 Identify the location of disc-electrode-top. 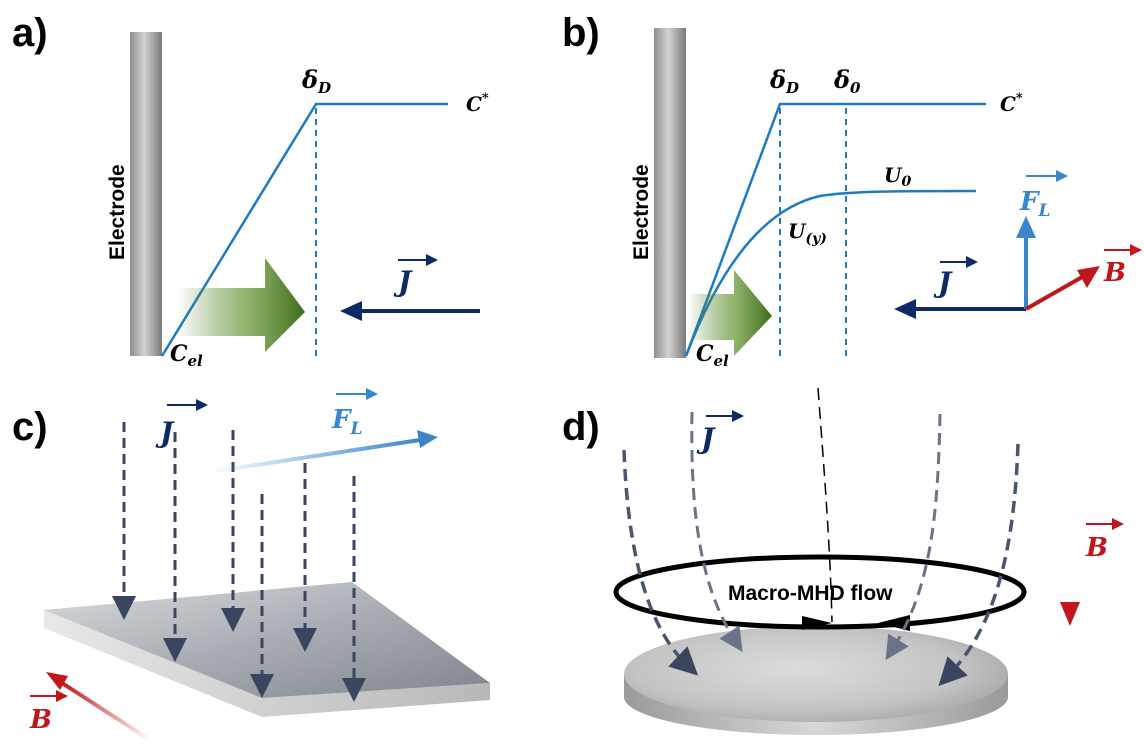
(816, 674).